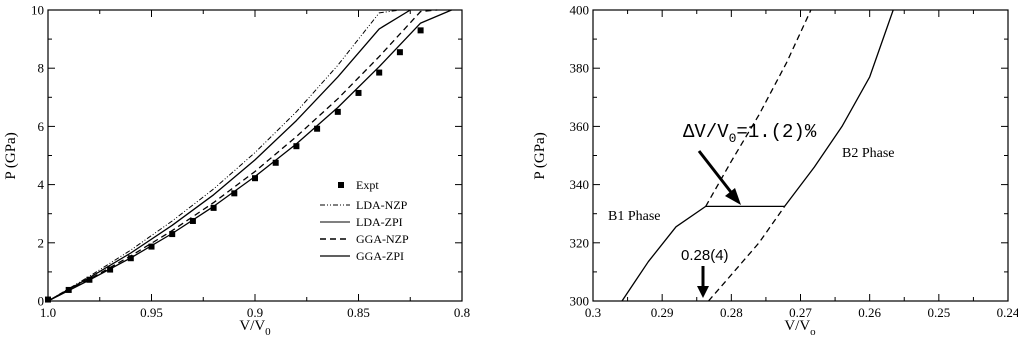  Describe the element at coordinates (462, 312) in the screenshot. I see `x-tick-label: 0.8` at that location.